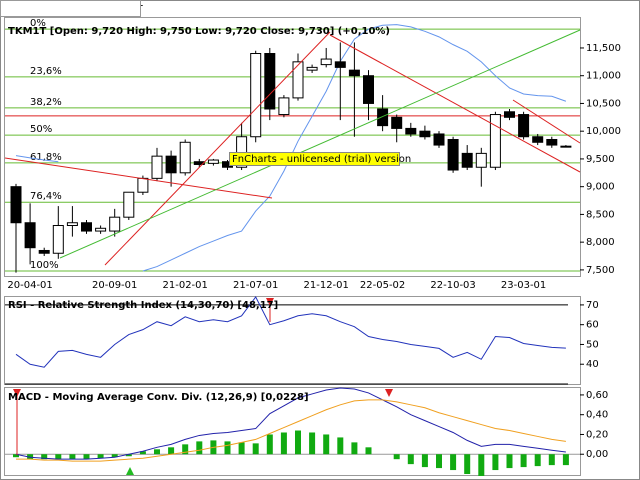 Image resolution: width=640 pixels, height=480 pixels. I want to click on y-tick-label: 70, so click(592, 305).